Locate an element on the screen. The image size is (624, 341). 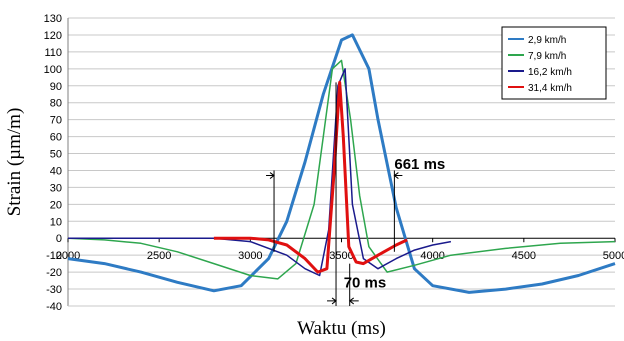
x-tick-label: 4500 is located at coordinates (524, 256).